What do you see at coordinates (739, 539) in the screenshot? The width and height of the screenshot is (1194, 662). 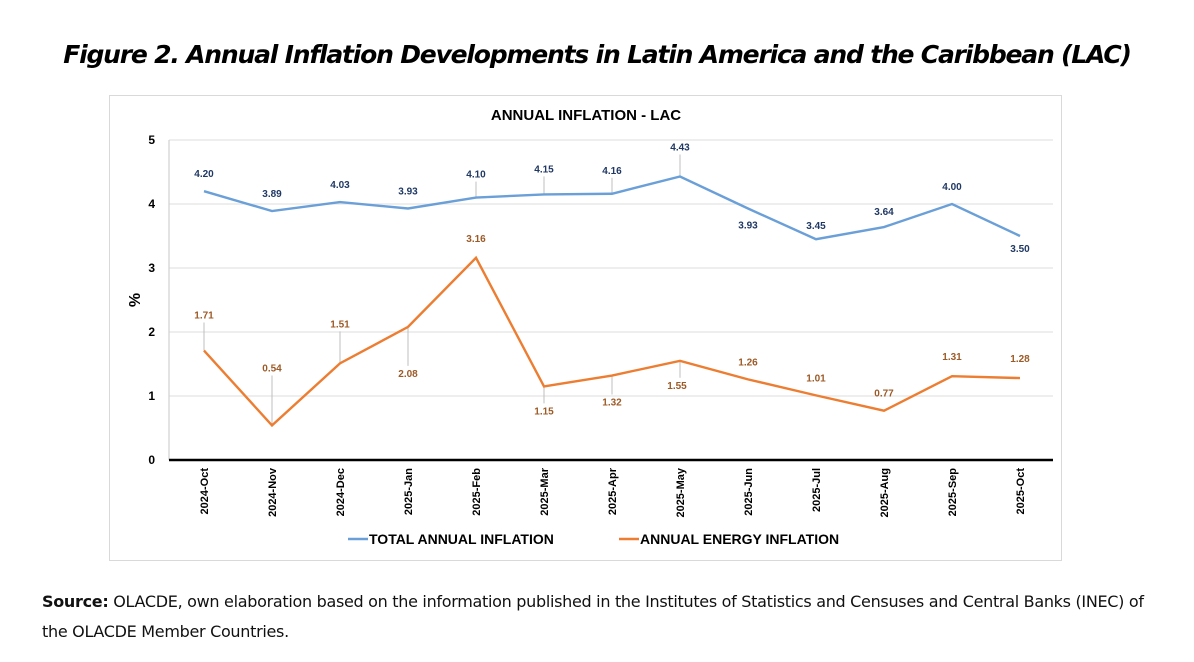 I see `legend-label-energy: ANNUAL ENERGY INFLATION` at bounding box center [739, 539].